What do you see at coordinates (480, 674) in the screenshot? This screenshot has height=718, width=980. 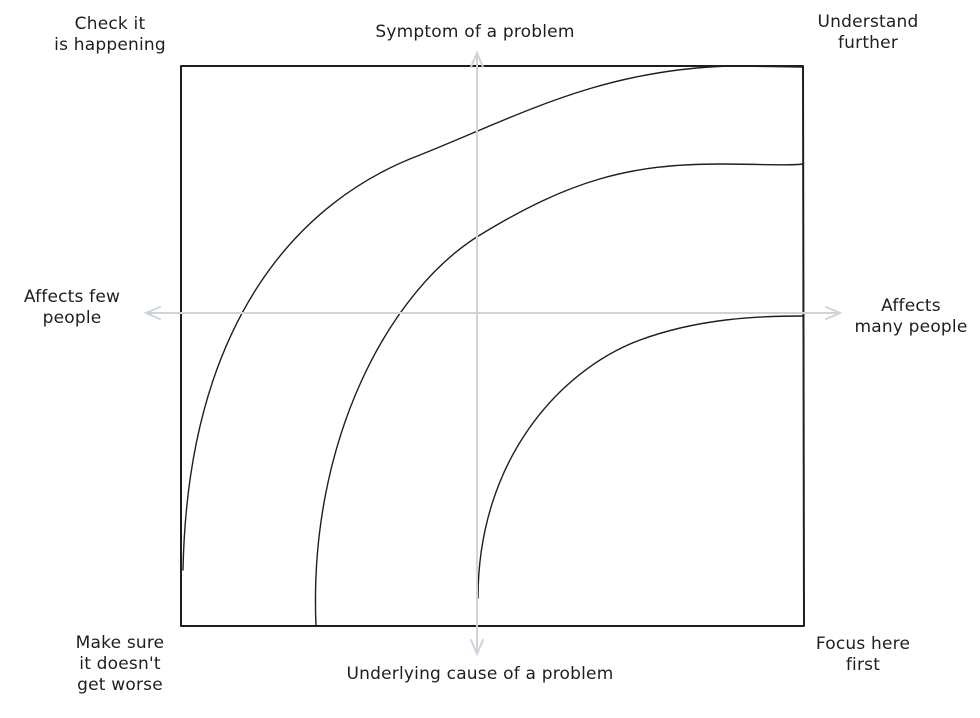 I see `axis-label-bottom: Underlying cause of a problem` at bounding box center [480, 674].